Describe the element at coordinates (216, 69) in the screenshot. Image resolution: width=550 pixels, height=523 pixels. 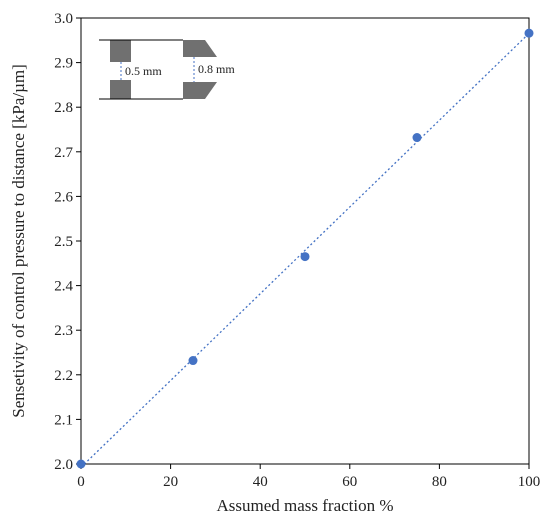
I see `inset-label-0-8mm: 0.8 mm` at that location.